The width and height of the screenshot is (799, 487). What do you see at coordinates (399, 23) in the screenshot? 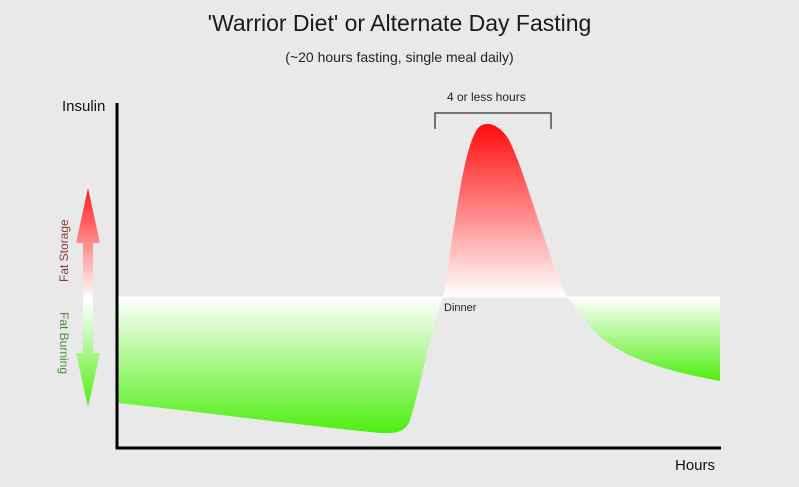
I see `chart-title: 'Warrior Diet' or Alternate Day Fasting` at bounding box center [399, 23].